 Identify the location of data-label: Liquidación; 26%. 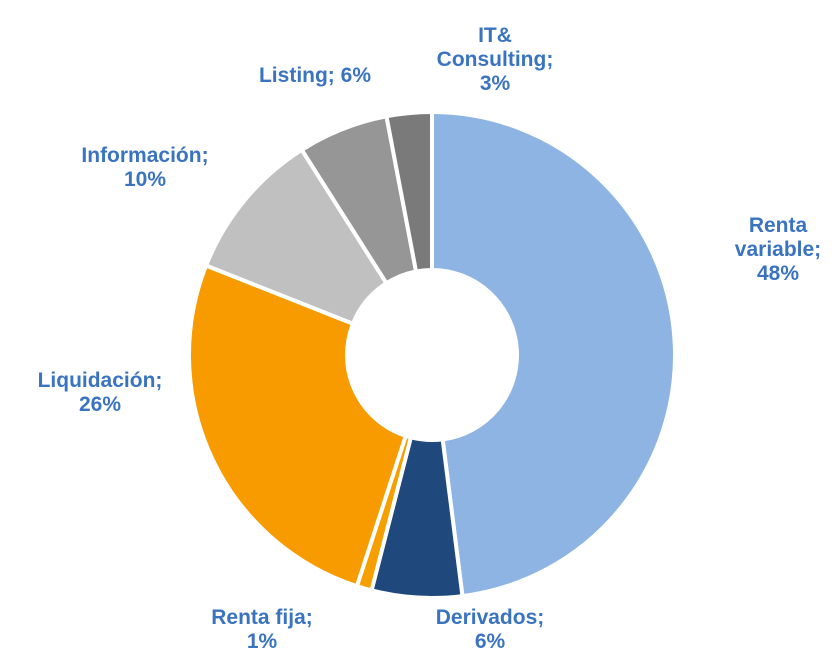
(100, 393).